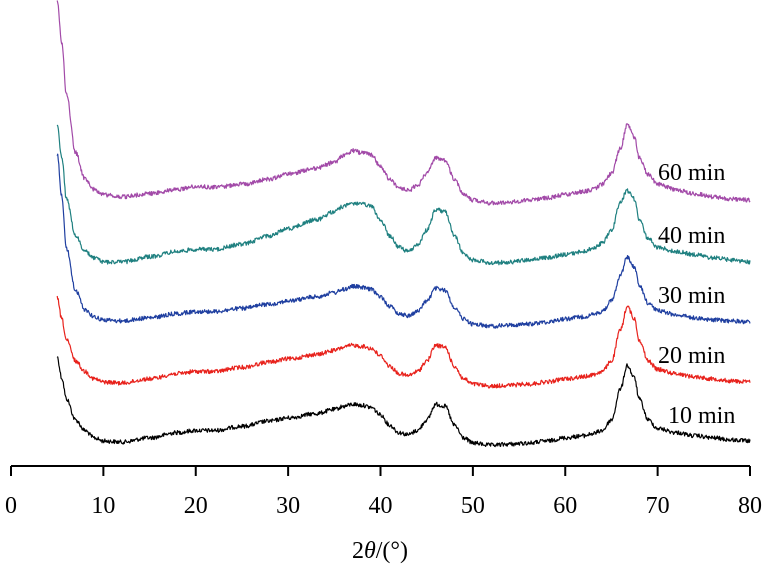 The height and width of the screenshot is (567, 768). What do you see at coordinates (196, 506) in the screenshot?
I see `x-tick-label-20: 20` at bounding box center [196, 506].